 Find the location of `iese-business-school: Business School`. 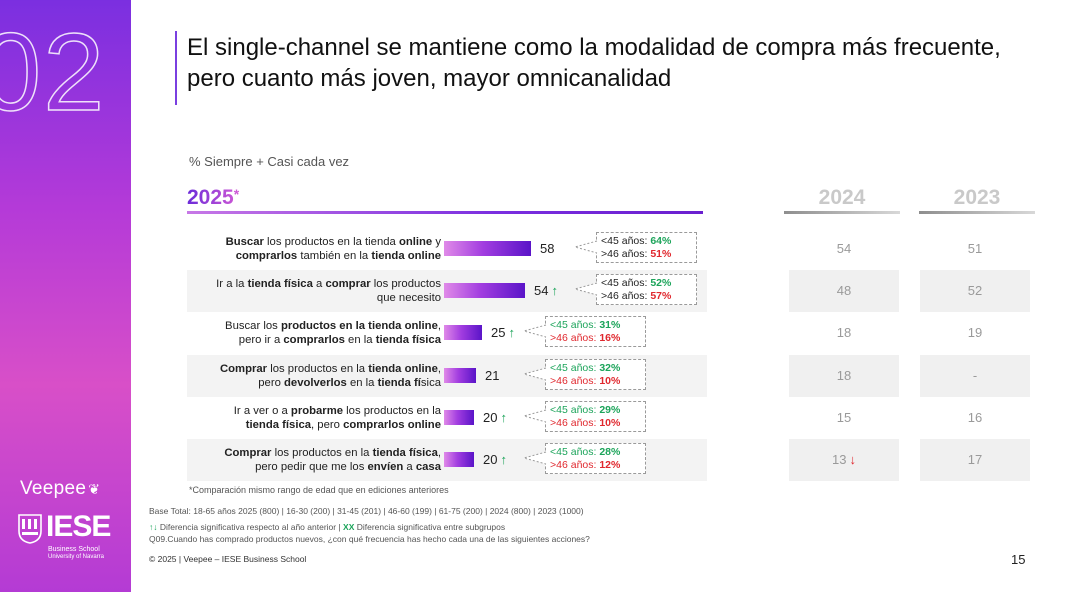

iese-business-school: Business School is located at coordinates (74, 549).